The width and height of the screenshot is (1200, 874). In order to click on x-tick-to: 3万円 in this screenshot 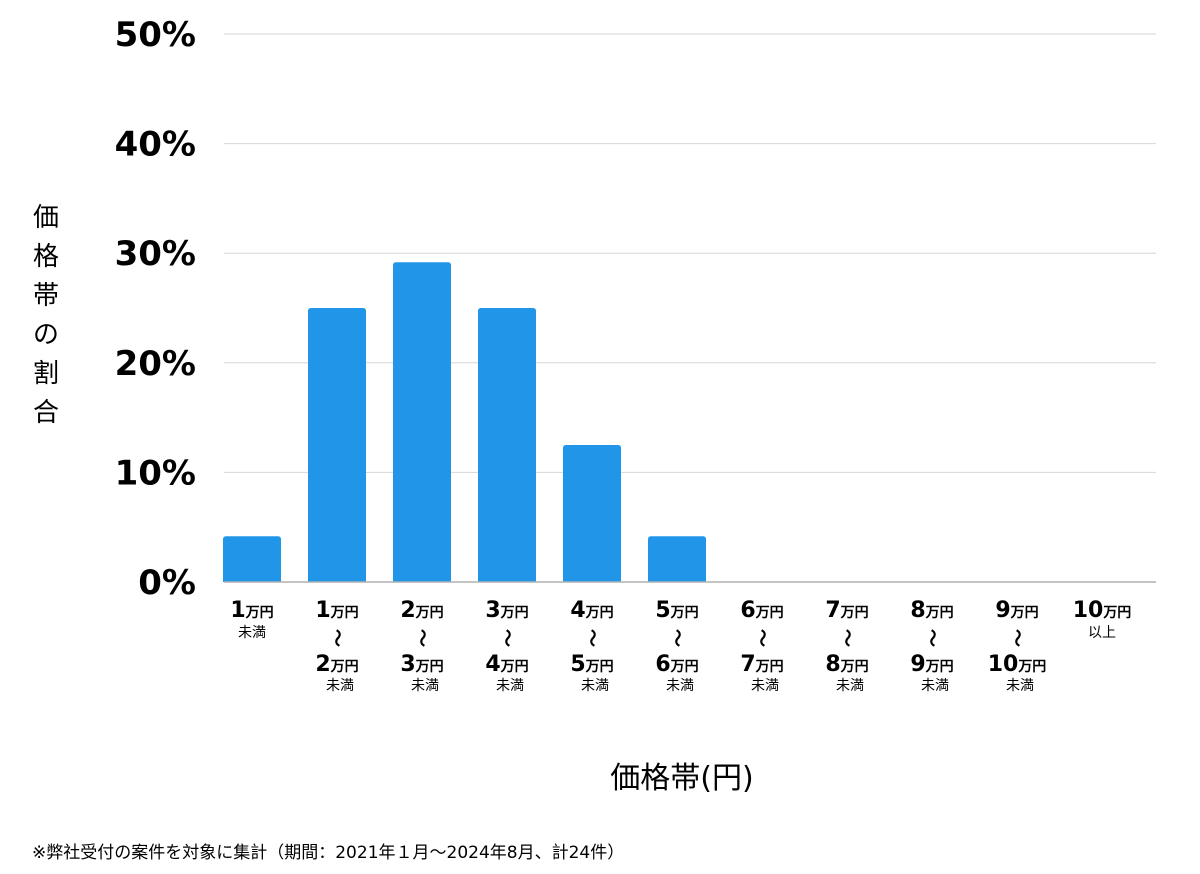, I will do `click(421, 664)`.